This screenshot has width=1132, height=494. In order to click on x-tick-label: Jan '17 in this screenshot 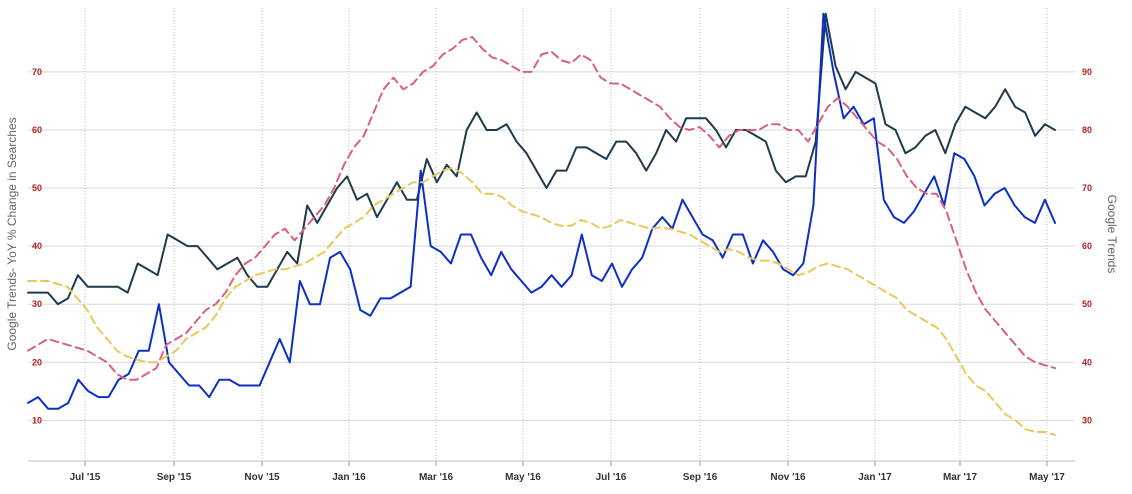, I will do `click(875, 477)`.